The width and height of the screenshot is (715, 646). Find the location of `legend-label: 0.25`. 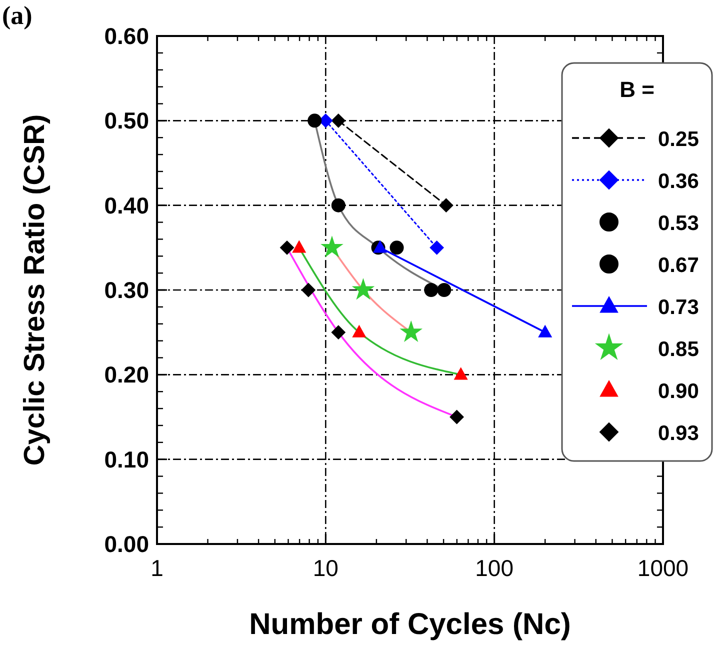

legend-label: 0.25 is located at coordinates (679, 139).